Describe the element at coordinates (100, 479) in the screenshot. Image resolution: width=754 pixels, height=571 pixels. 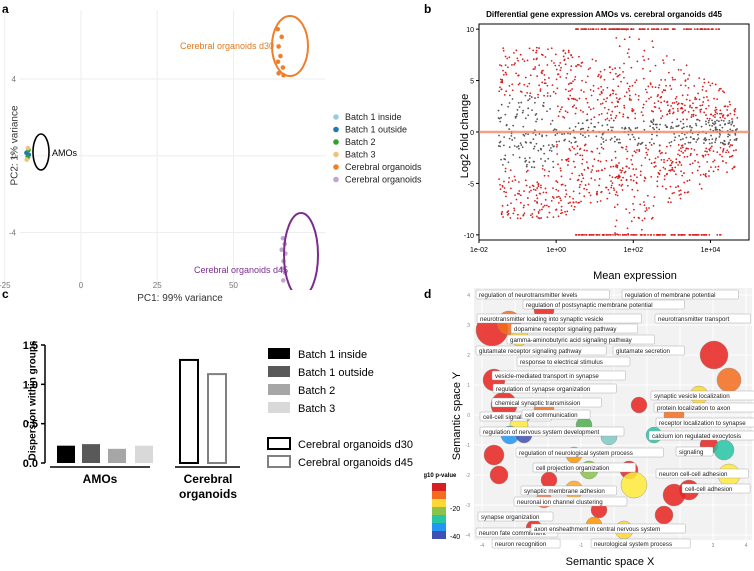
I see `bars-group-label-amos: AMOs` at that location.